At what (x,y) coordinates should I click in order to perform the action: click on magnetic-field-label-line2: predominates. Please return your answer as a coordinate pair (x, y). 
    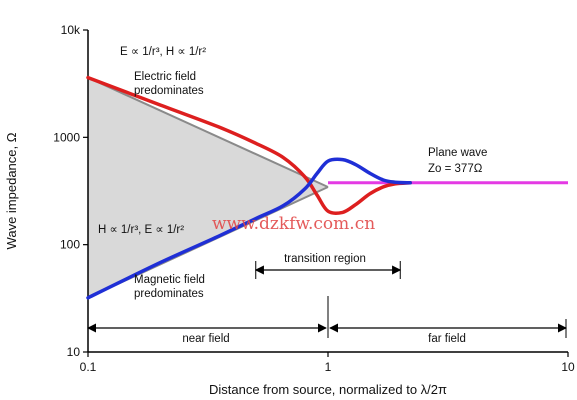
    Looking at the image, I should click on (169, 294).